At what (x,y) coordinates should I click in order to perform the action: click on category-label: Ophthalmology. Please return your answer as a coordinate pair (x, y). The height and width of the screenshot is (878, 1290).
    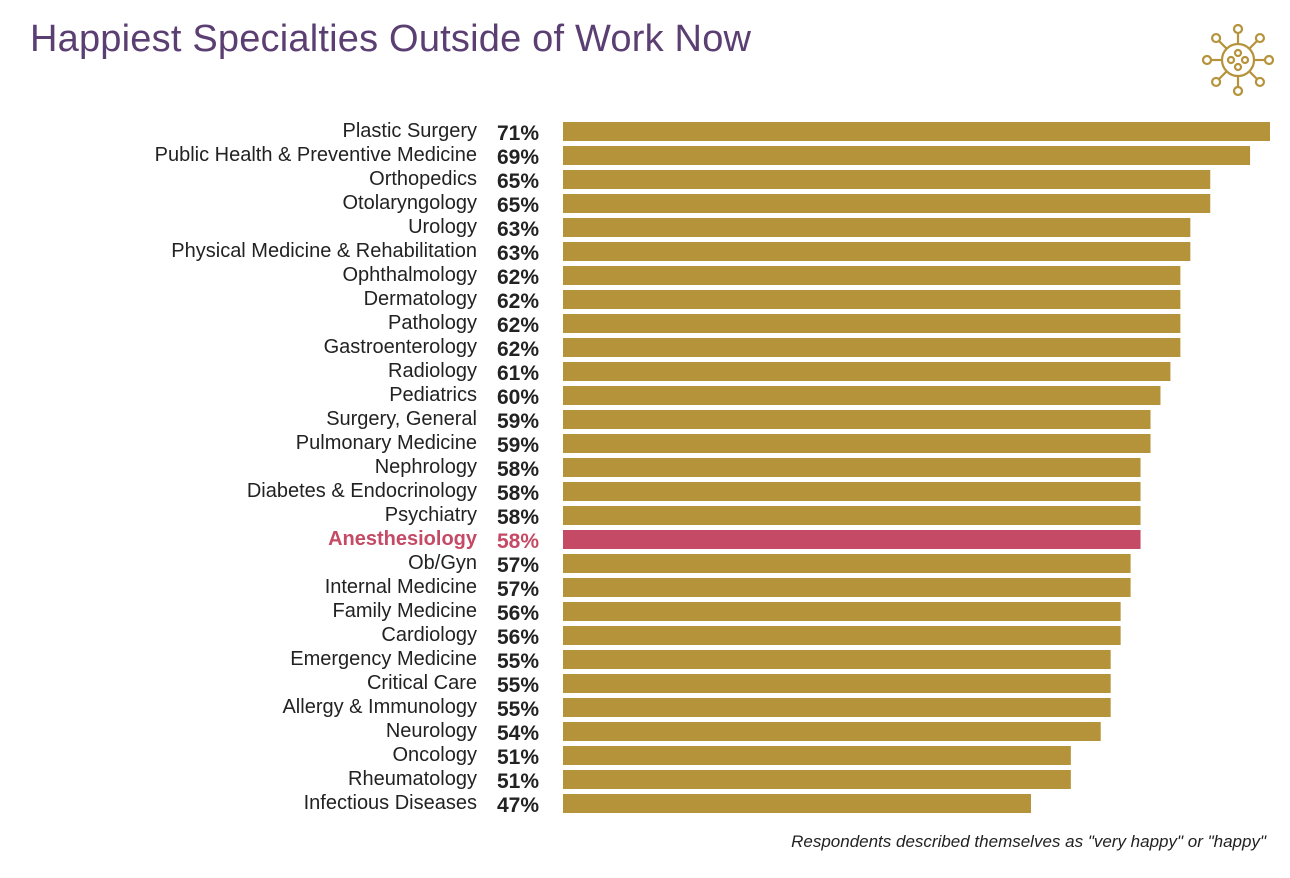
    Looking at the image, I should click on (409, 275).